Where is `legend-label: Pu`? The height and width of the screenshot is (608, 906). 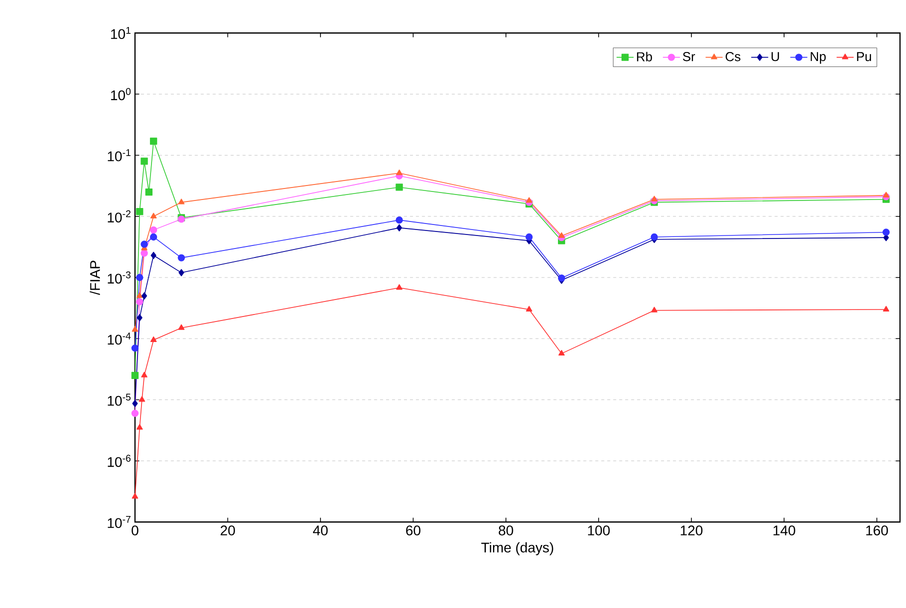
legend-label: Pu is located at coordinates (864, 57).